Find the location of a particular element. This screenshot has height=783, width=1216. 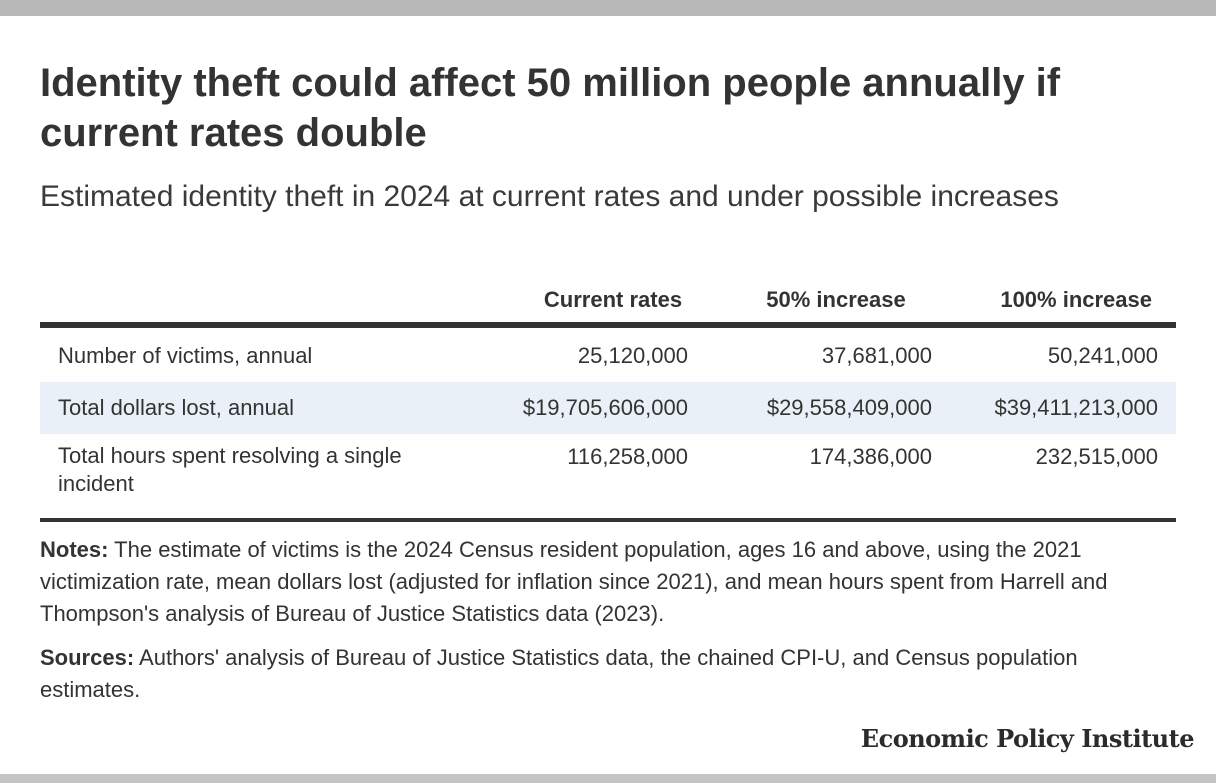

cell-50-percent-increase: $29,558,409,000 is located at coordinates (828, 408).